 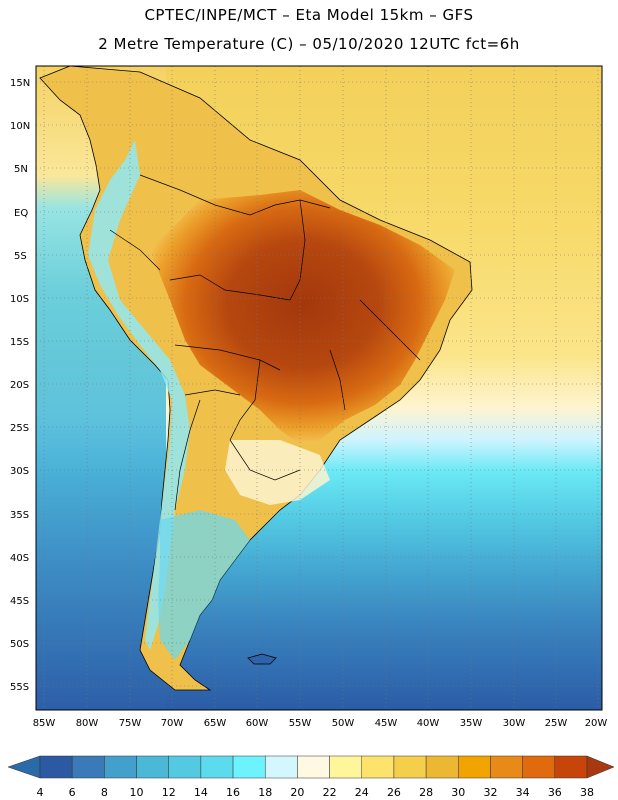 I want to click on colorbar-tick-label: 8, so click(x=104, y=792).